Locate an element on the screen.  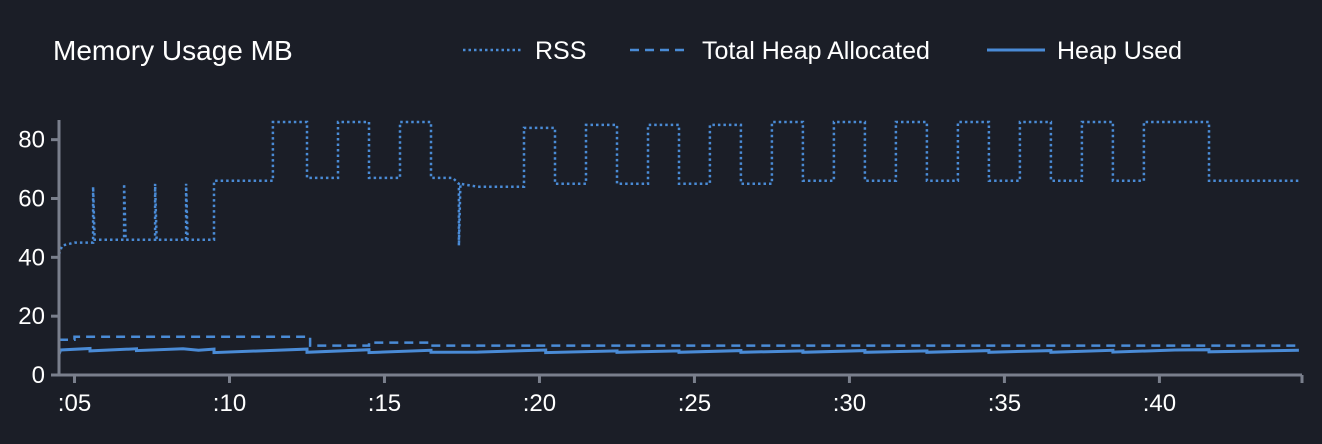
chart-title: Memory Usage MB is located at coordinates (173, 50).